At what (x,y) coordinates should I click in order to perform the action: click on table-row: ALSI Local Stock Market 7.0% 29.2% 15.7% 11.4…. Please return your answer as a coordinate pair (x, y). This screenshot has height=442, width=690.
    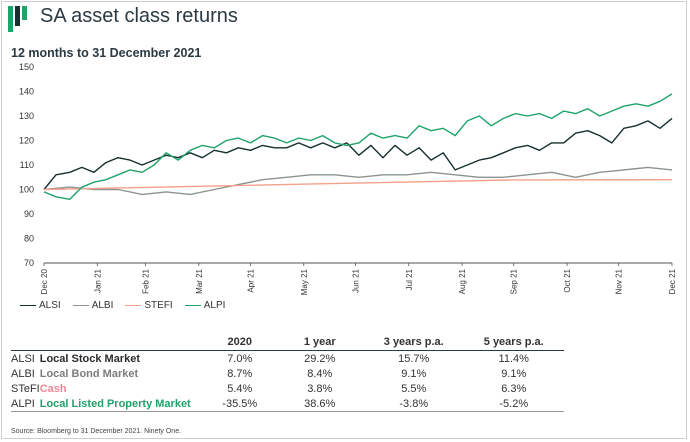
    Looking at the image, I should click on (287, 359).